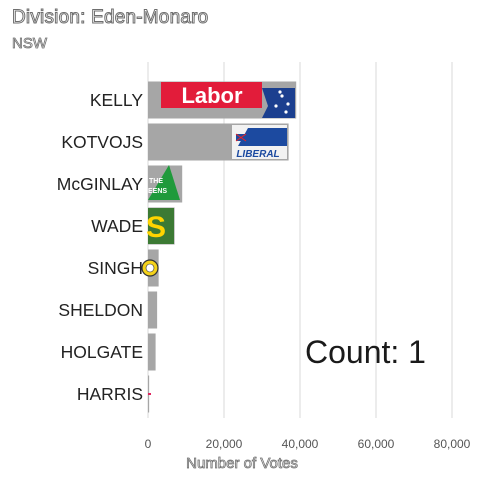 The width and height of the screenshot is (480, 480). Describe the element at coordinates (212, 95) in the screenshot. I see `svg-text: Labor` at that location.